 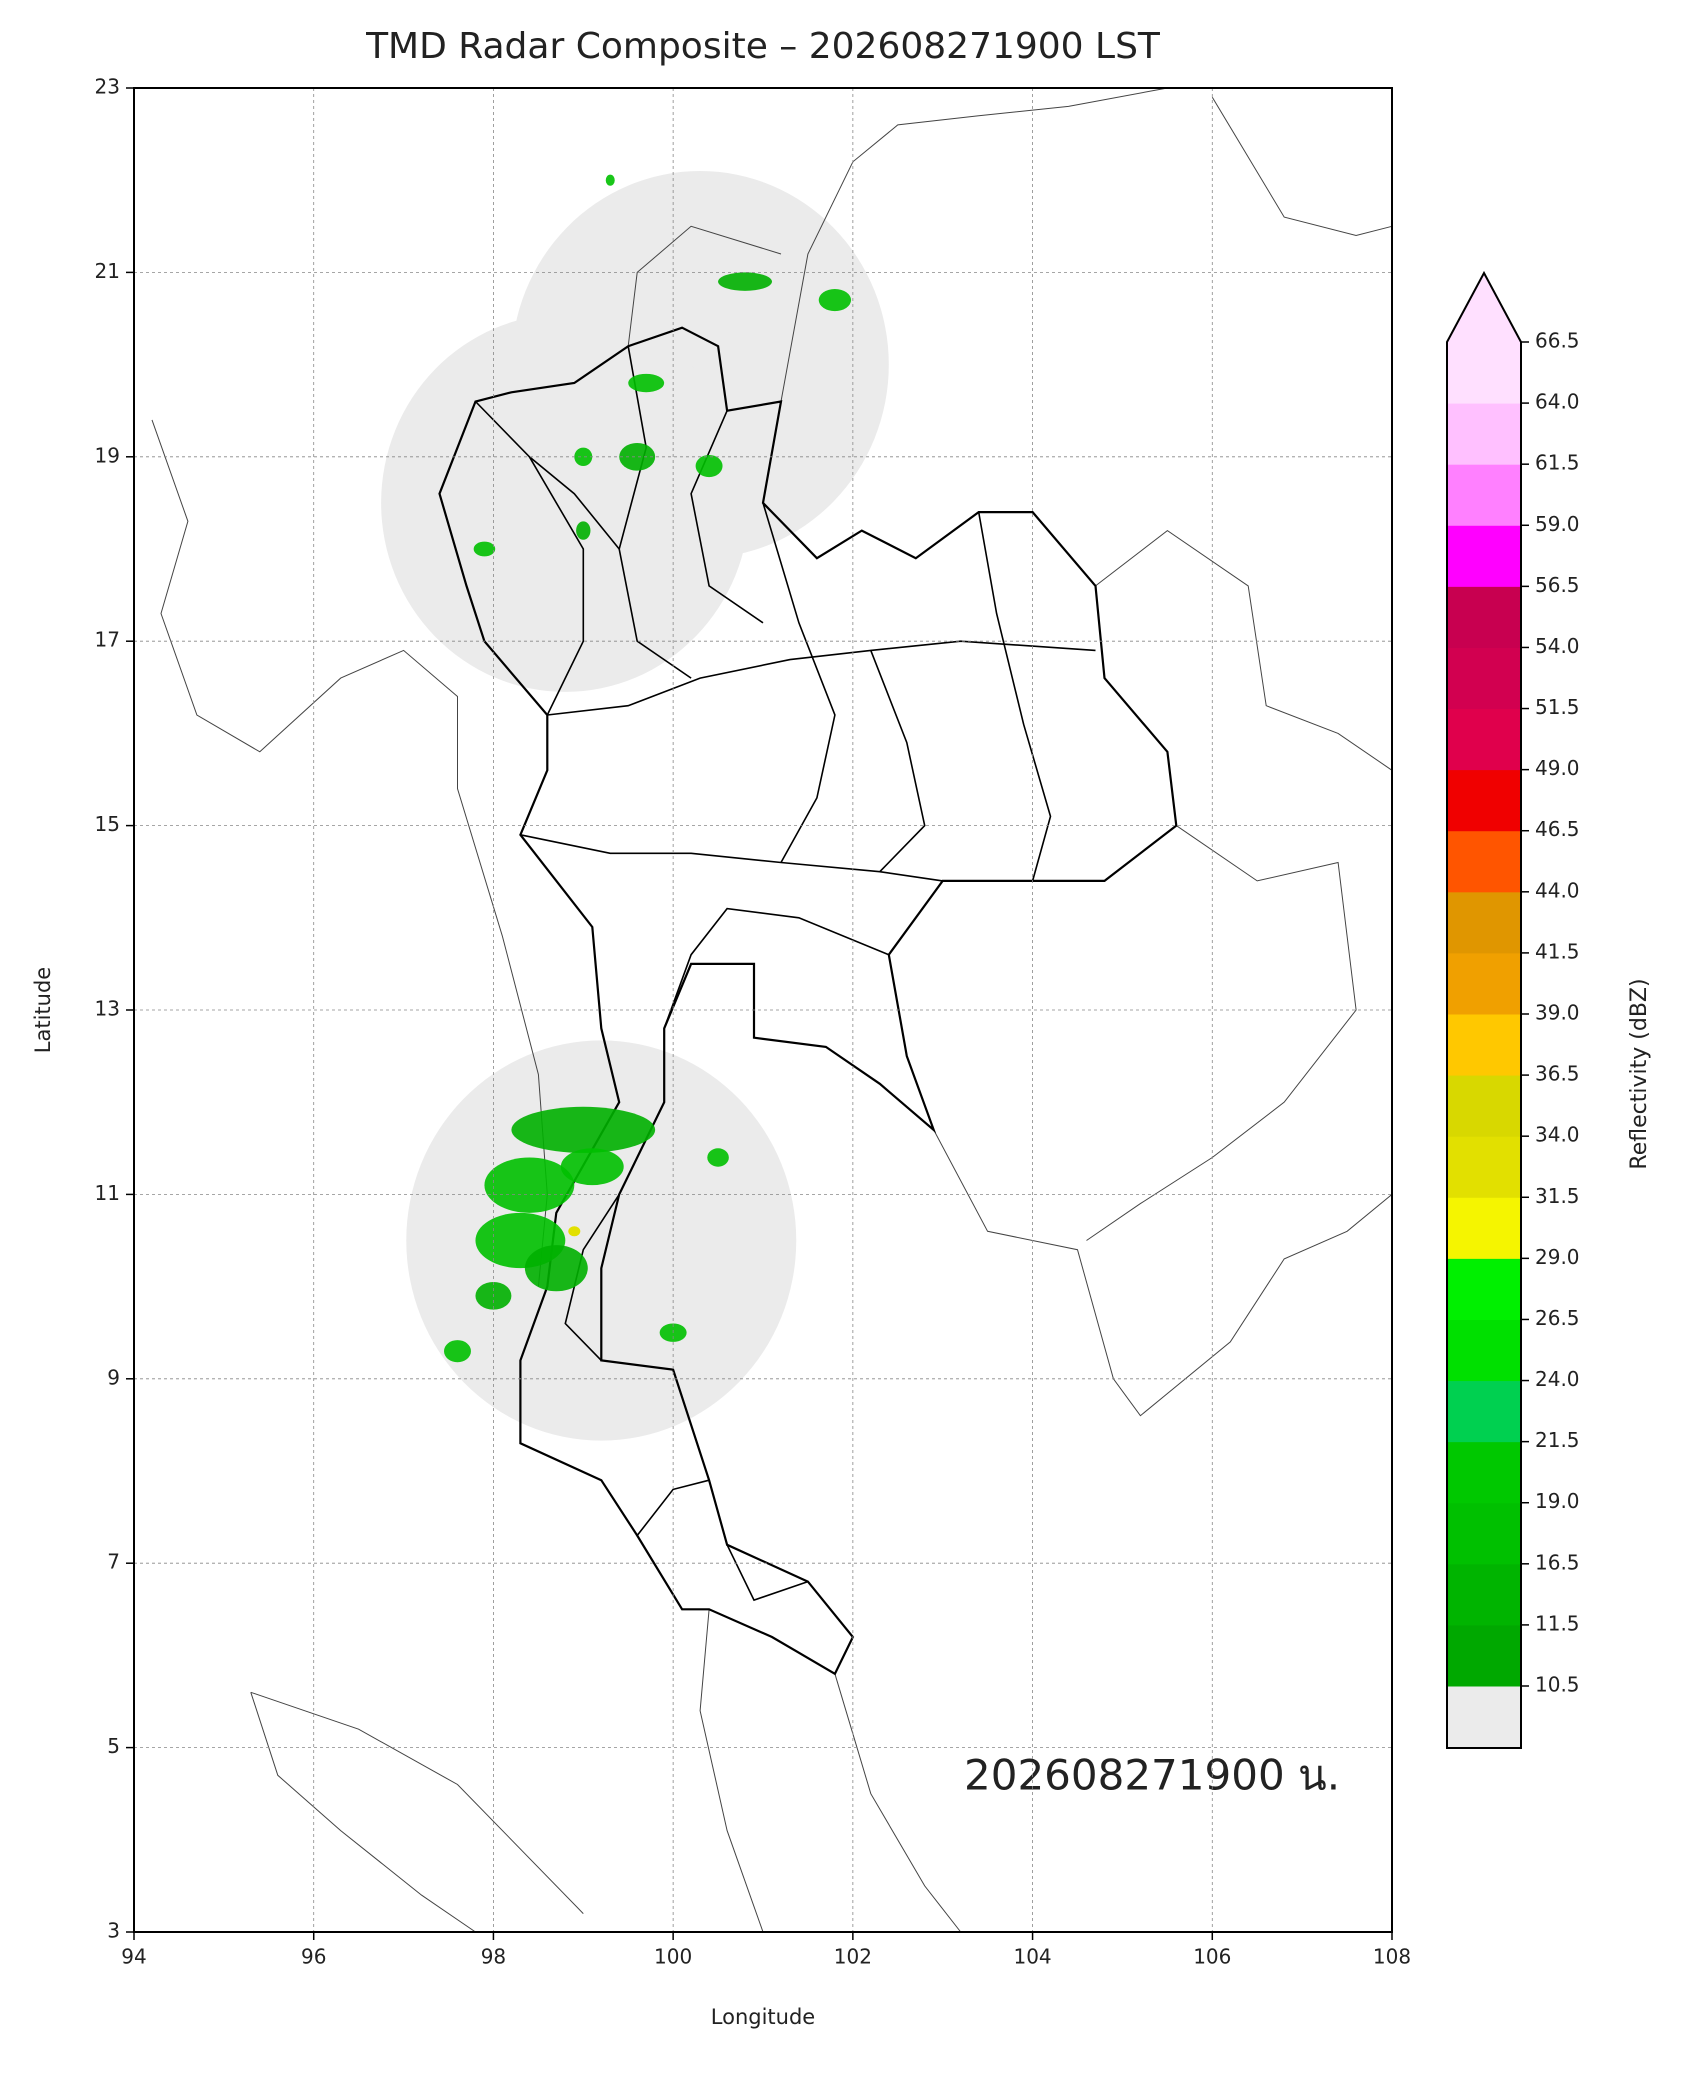 I want to click on colorbar-tick-label: 10.5, so click(x=1557, y=1685).